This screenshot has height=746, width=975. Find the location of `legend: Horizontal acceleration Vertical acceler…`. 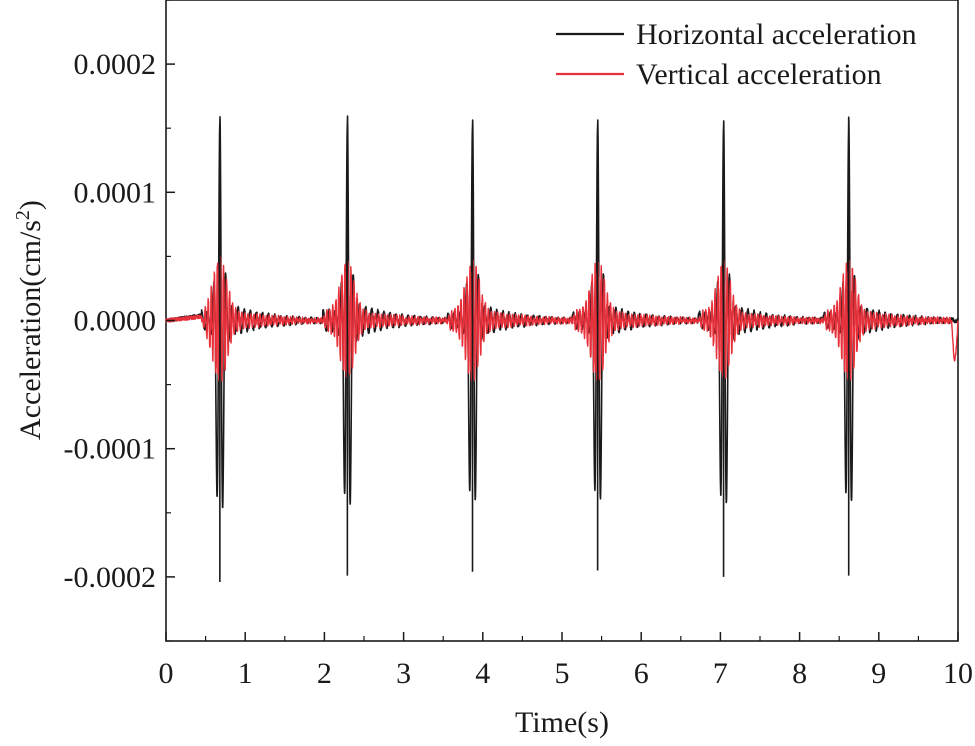

legend: Horizontal acceleration Vertical acceler… is located at coordinates (736, 54).